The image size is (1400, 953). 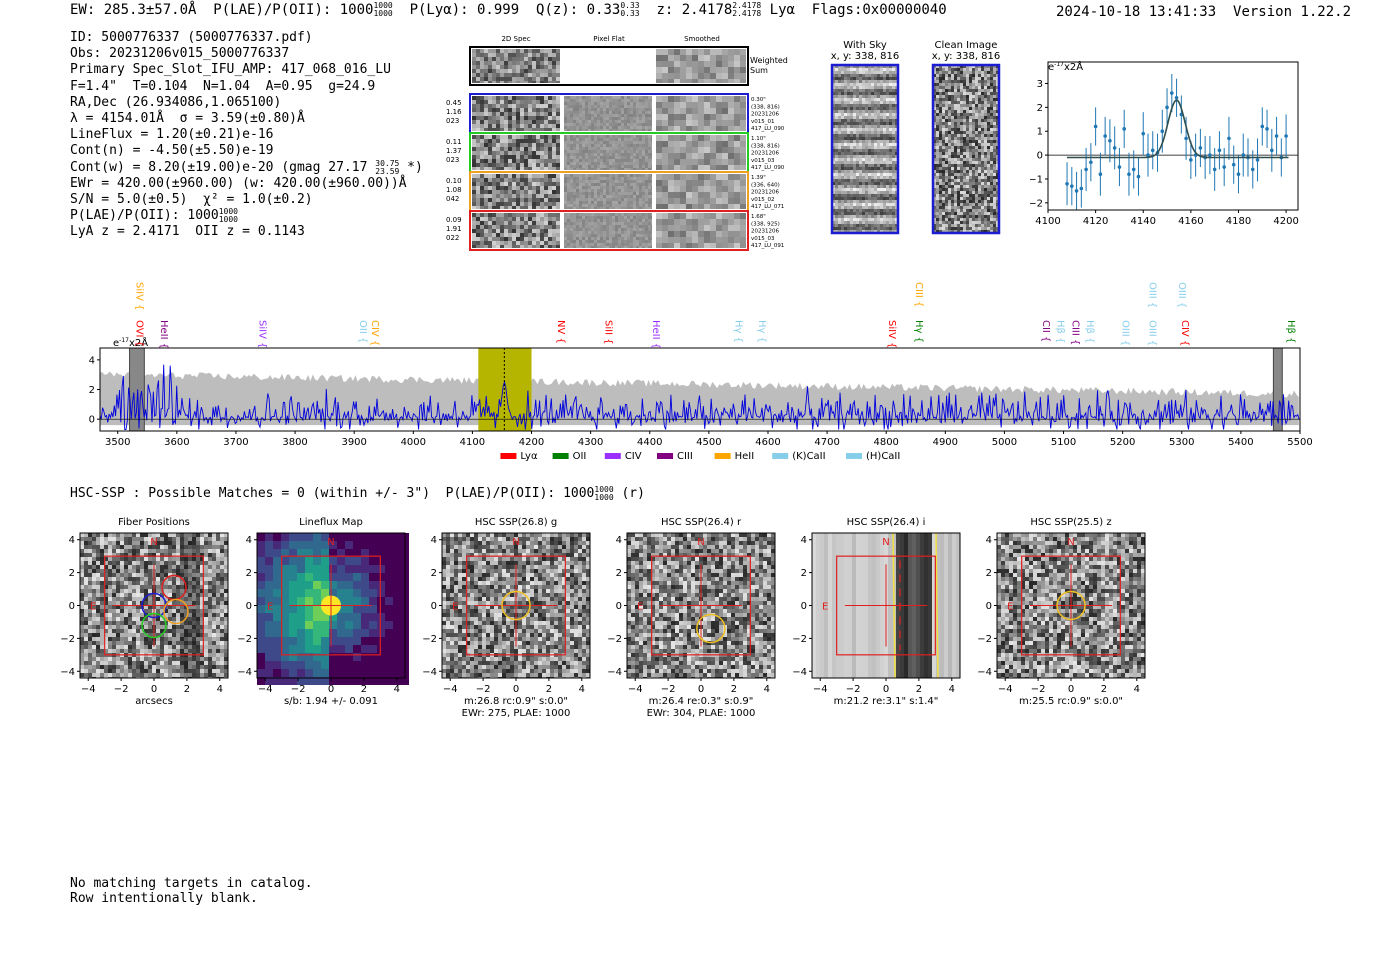 What do you see at coordinates (176, 102) in the screenshot?
I see `info-line: RA,Dec (26.934086,1.065100)` at bounding box center [176, 102].